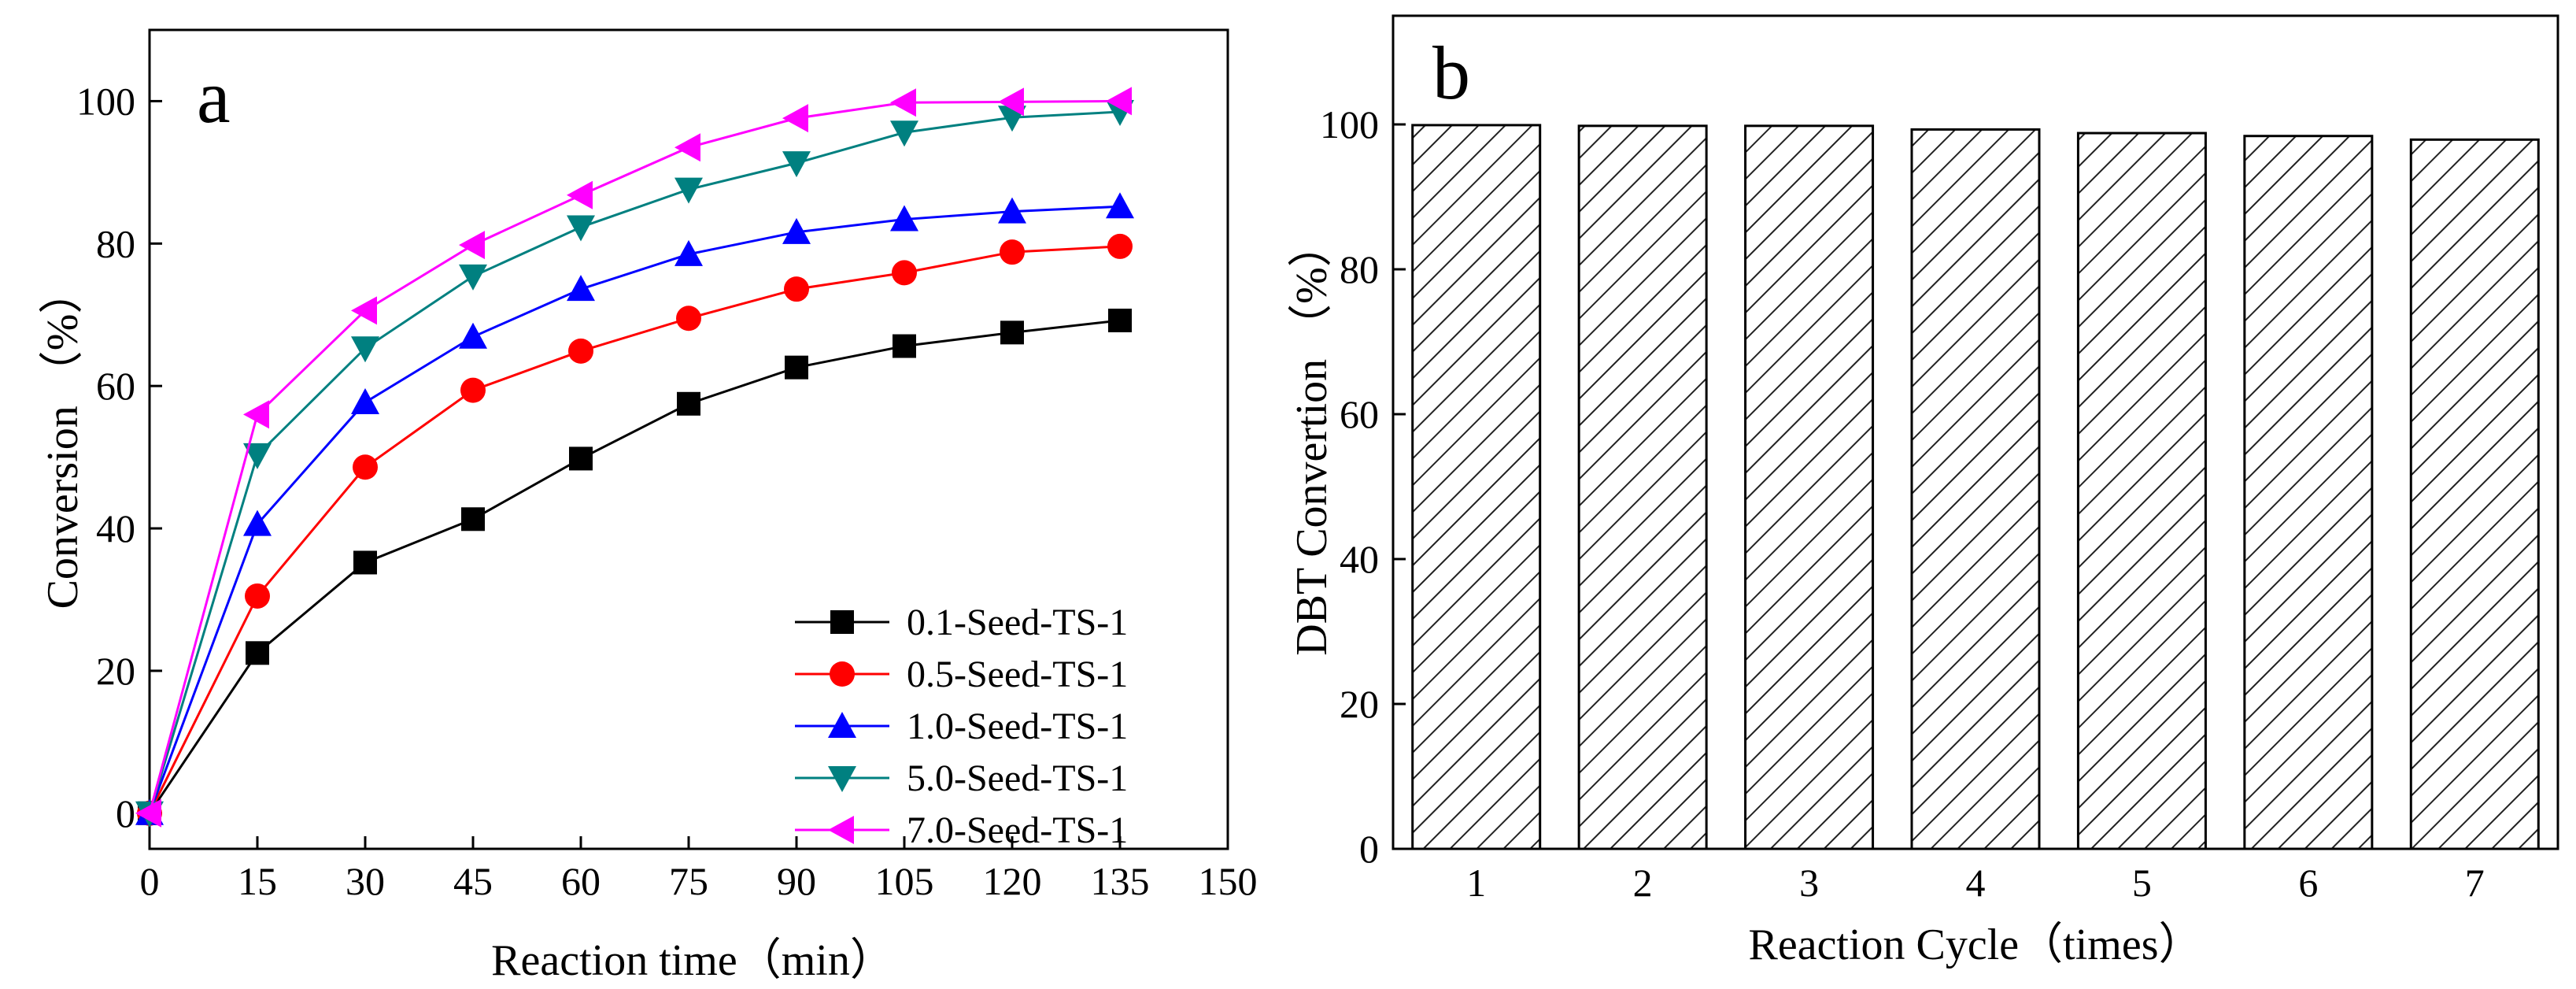 The image size is (2576, 989). What do you see at coordinates (796, 881) in the screenshot?
I see `x-tick-label: 90` at bounding box center [796, 881].